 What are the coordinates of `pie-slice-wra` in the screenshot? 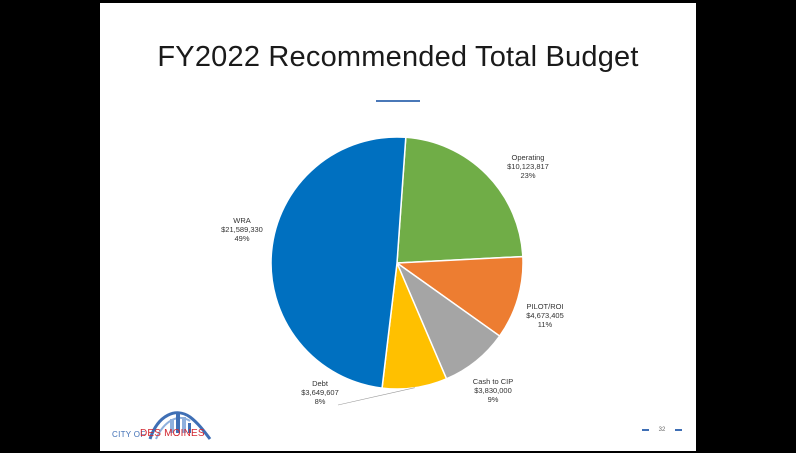 It's located at (338, 262).